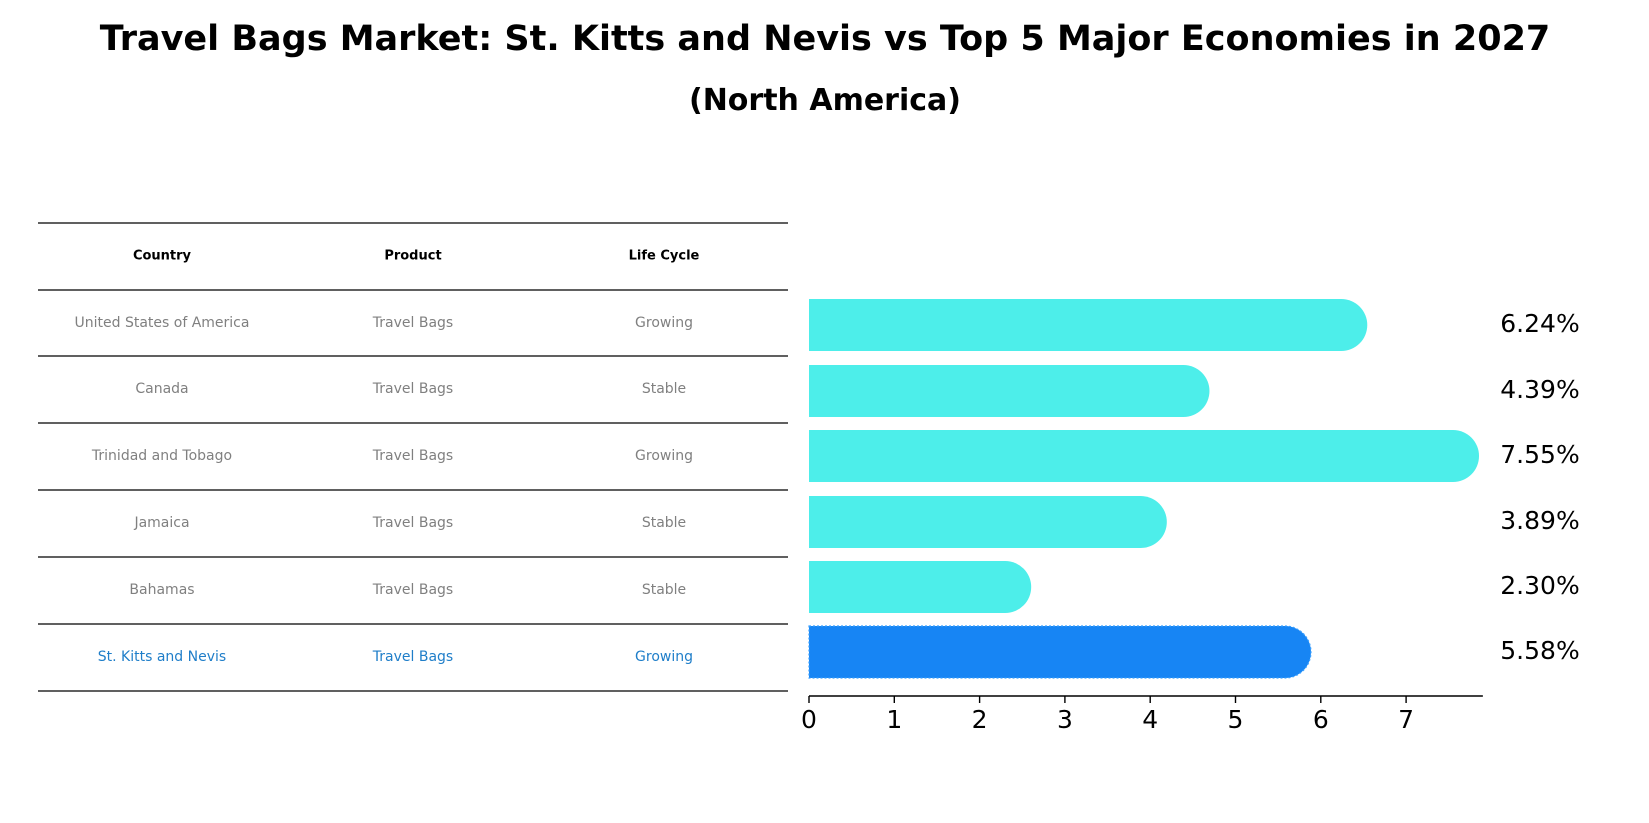 The height and width of the screenshot is (823, 1649). What do you see at coordinates (161, 523) in the screenshot?
I see `table-cell-country: Jamaica` at bounding box center [161, 523].